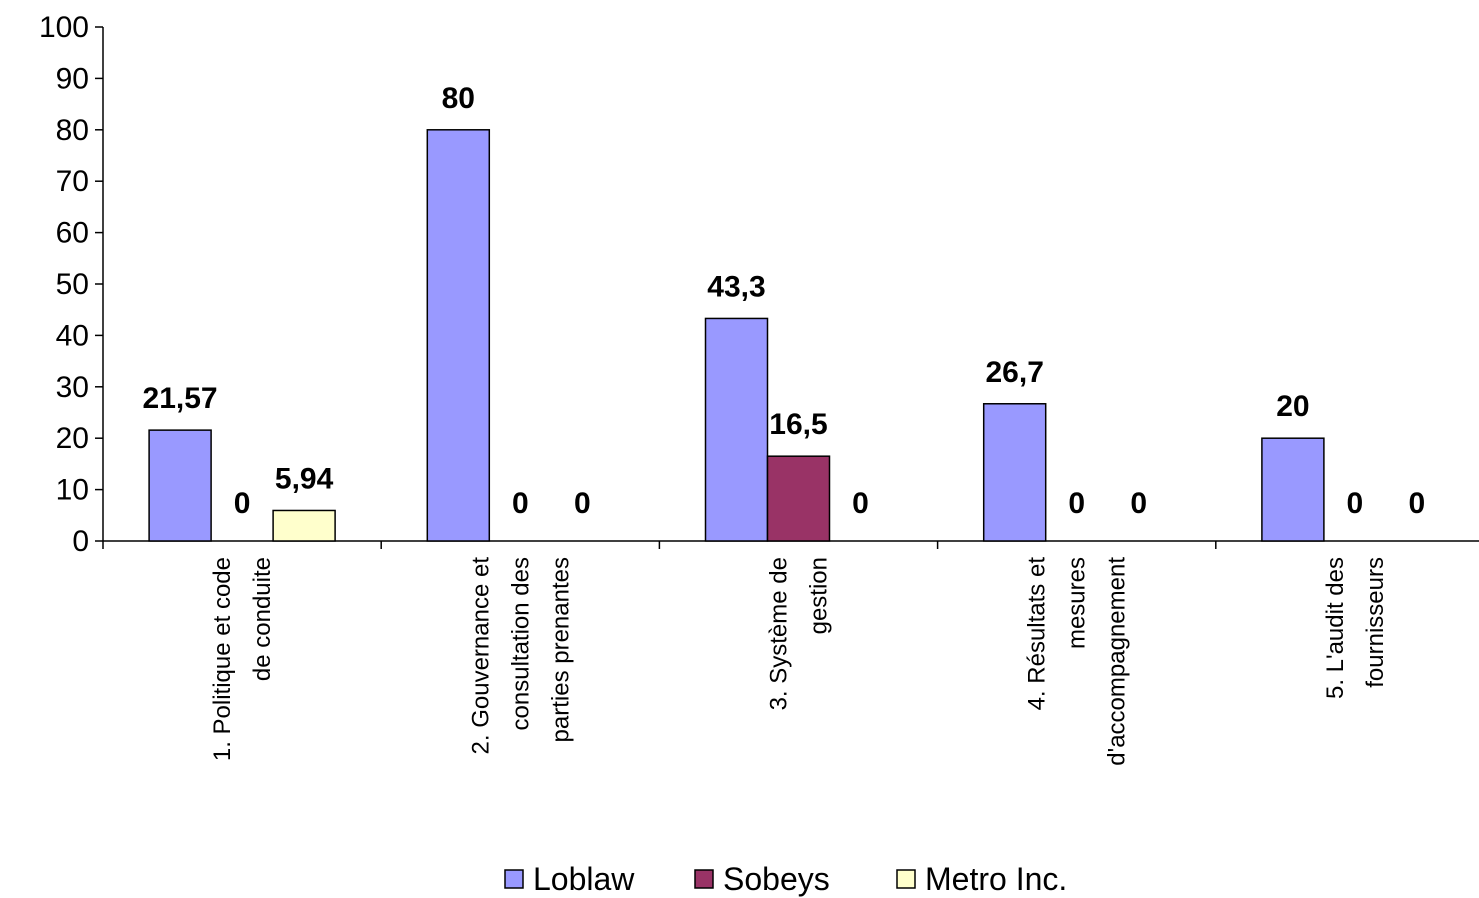  Describe the element at coordinates (1117, 661) in the screenshot. I see `category-label-line: d'accompagnement` at that location.